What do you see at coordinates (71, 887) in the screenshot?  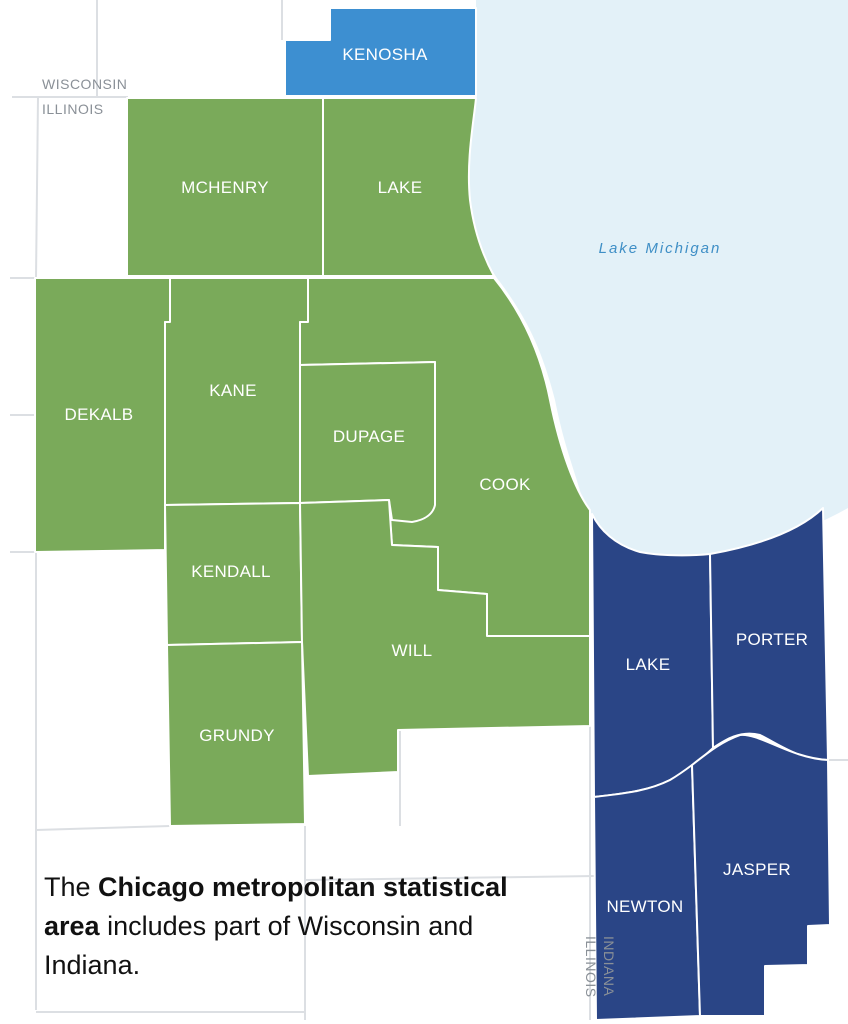 I see `caption-pre: The` at bounding box center [71, 887].